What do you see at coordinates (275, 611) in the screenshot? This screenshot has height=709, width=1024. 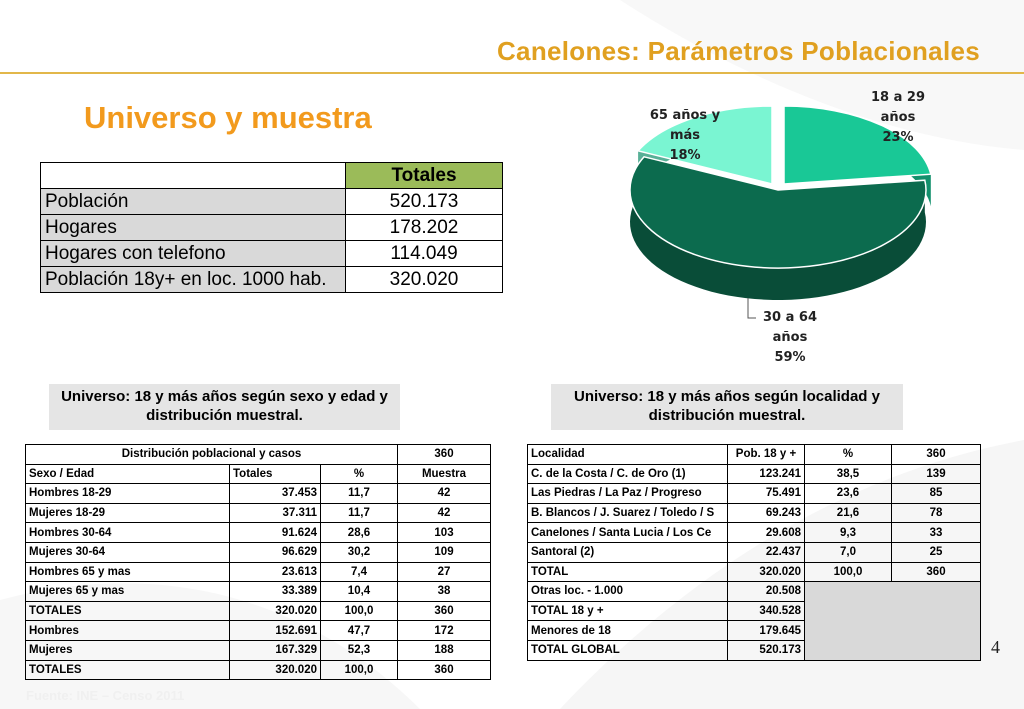 I see `row-total: 320.020` at bounding box center [275, 611].